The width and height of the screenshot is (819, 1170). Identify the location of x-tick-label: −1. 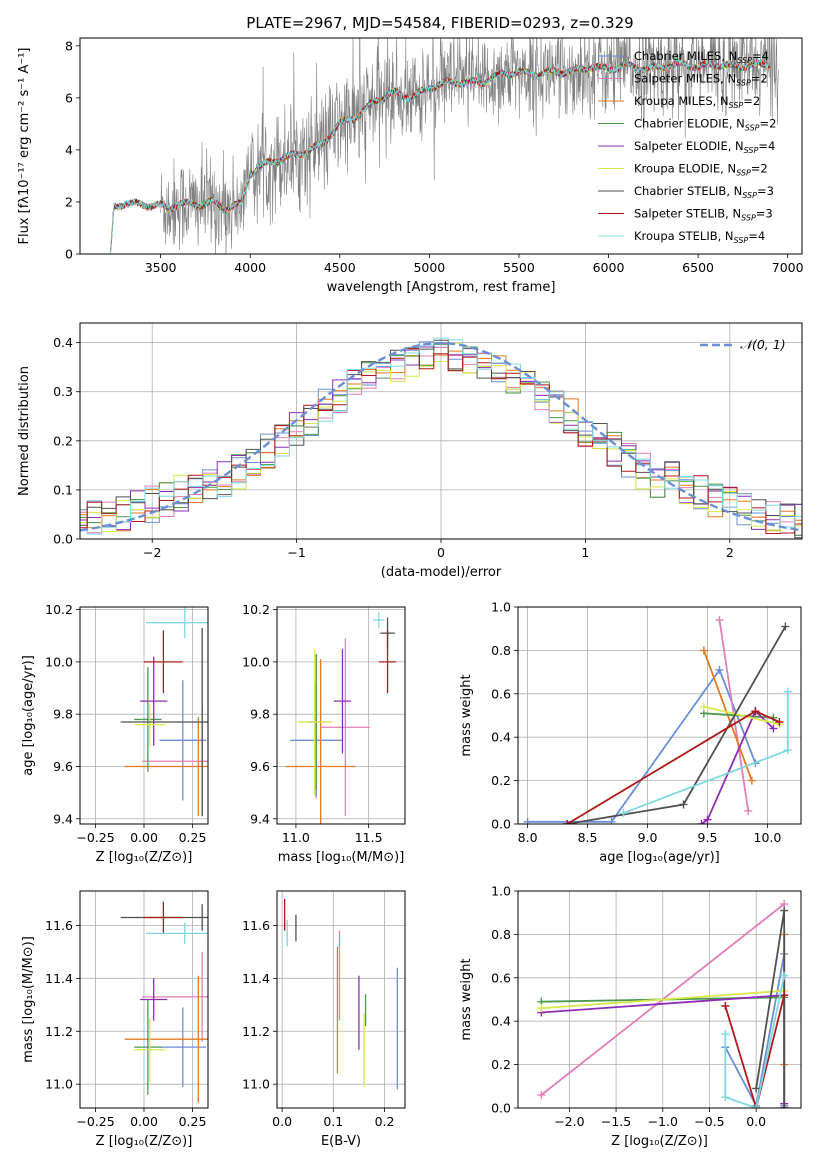
(296, 552).